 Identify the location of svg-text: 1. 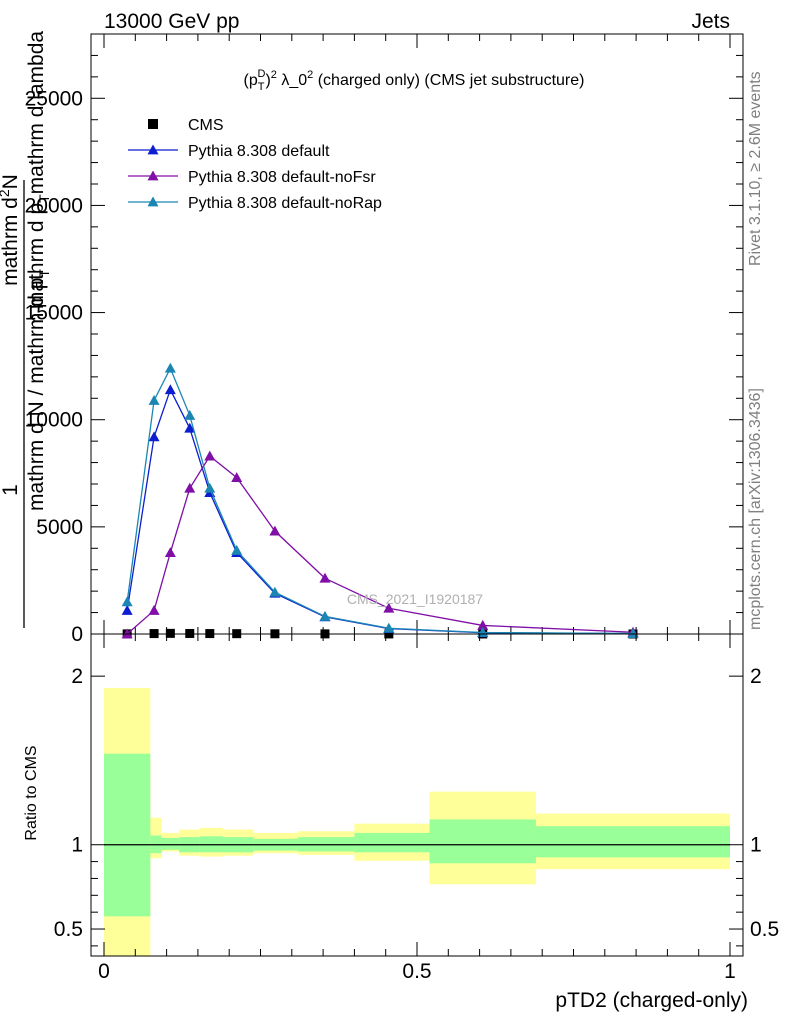
(11, 490).